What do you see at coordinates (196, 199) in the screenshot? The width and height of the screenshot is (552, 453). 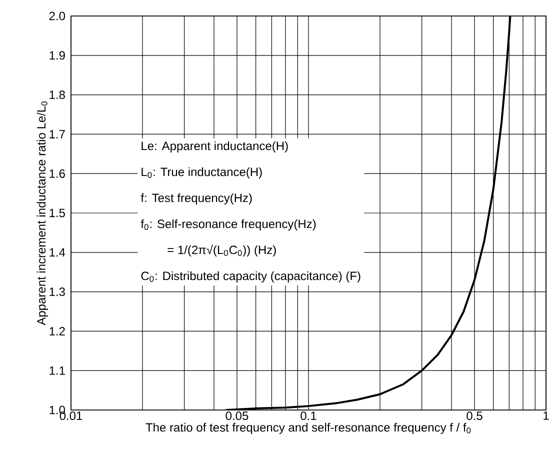 I see `annotation: f: Test frequency(Hz)` at bounding box center [196, 199].